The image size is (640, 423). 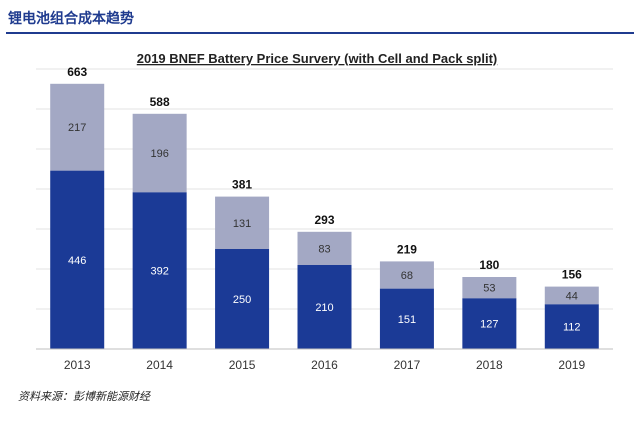 I want to click on segment-value-label: 392, so click(x=159, y=272).